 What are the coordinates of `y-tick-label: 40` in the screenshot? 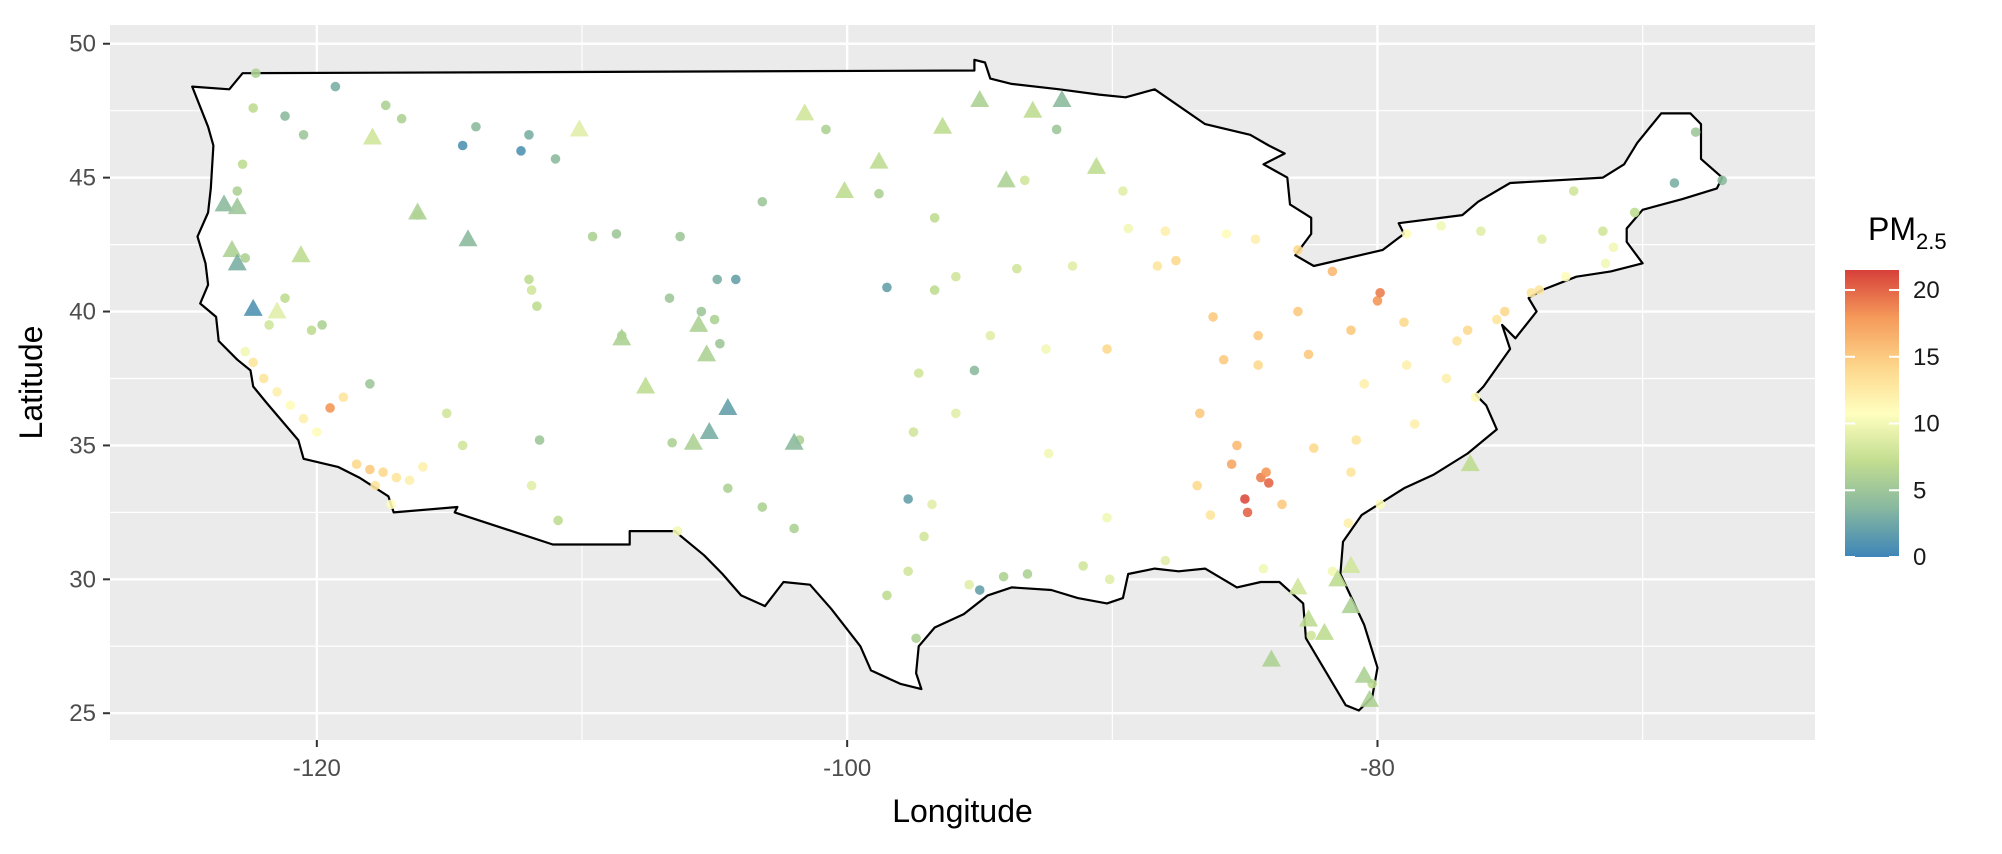 It's located at (82, 312).